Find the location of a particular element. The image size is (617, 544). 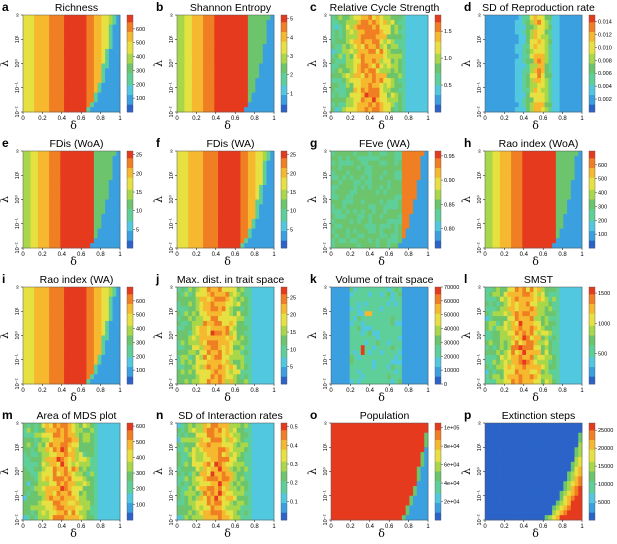

colorbar-tick-label: 400 is located at coordinates (140, 330).